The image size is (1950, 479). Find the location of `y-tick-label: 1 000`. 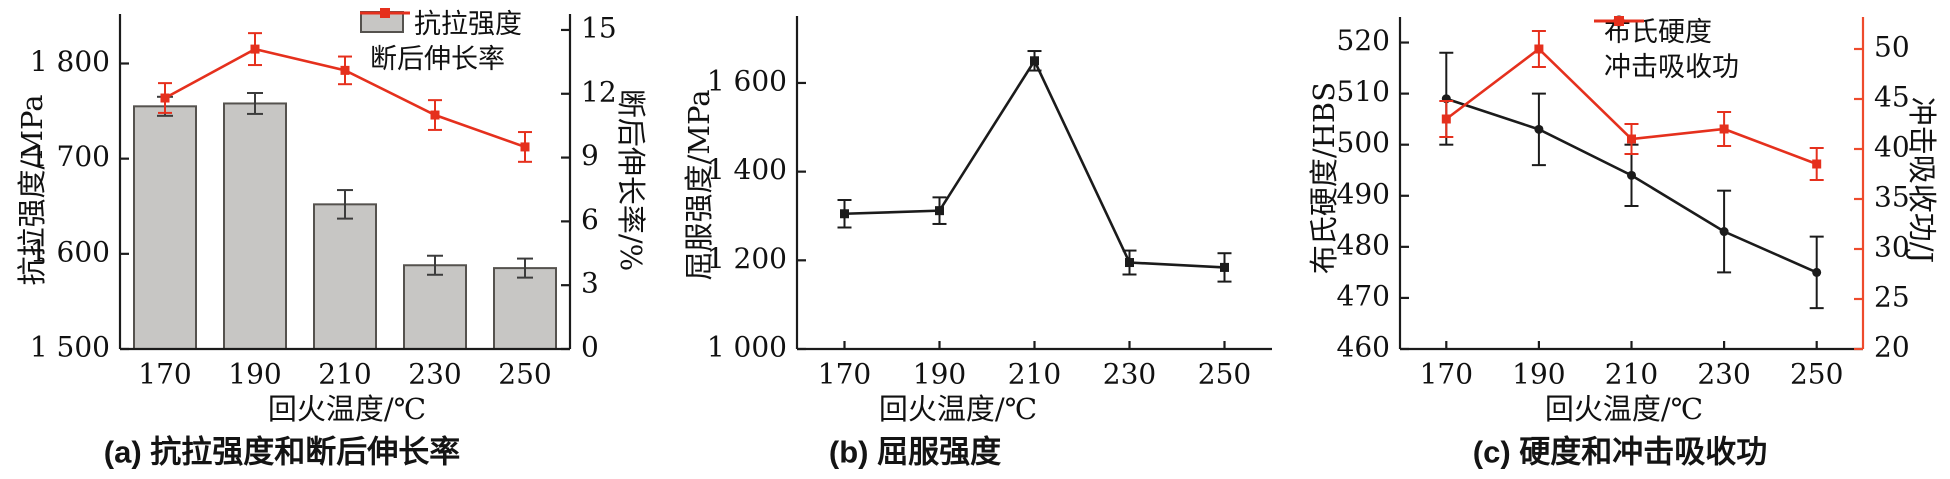

y-tick-label: 1 000 is located at coordinates (747, 347).